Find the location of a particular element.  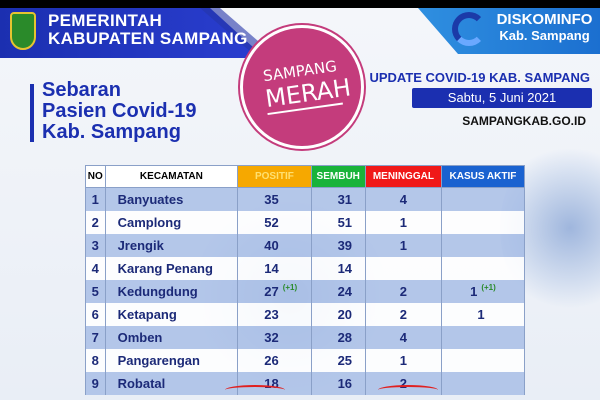

no-value: 4 is located at coordinates (95, 268).